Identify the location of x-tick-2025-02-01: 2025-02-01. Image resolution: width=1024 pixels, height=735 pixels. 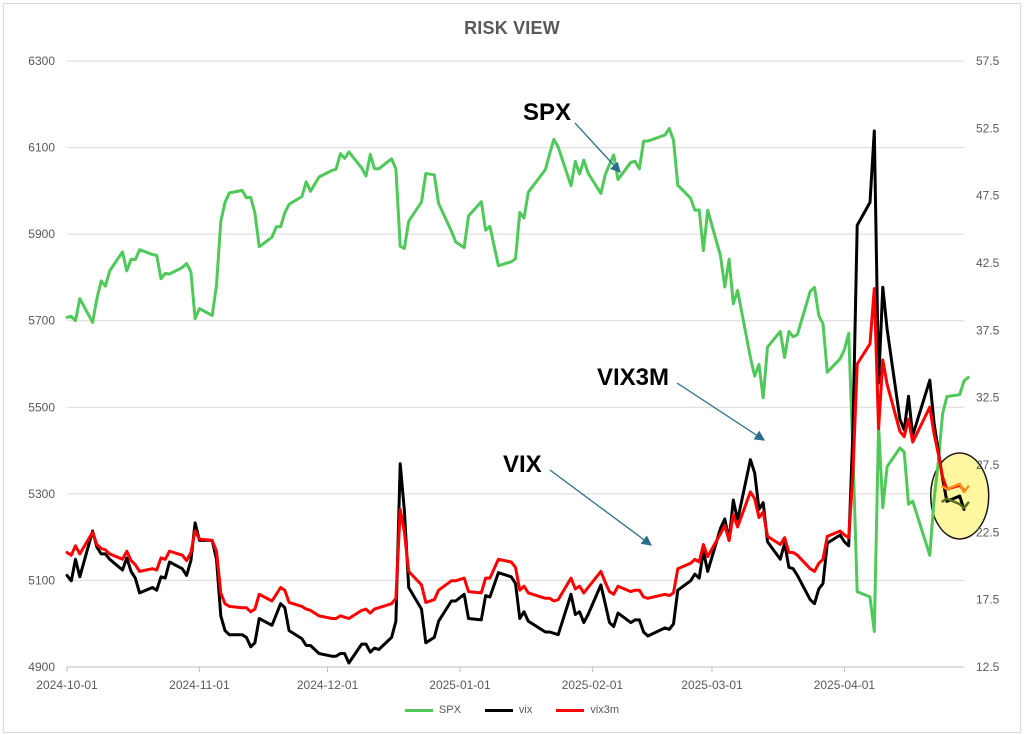
(593, 685).